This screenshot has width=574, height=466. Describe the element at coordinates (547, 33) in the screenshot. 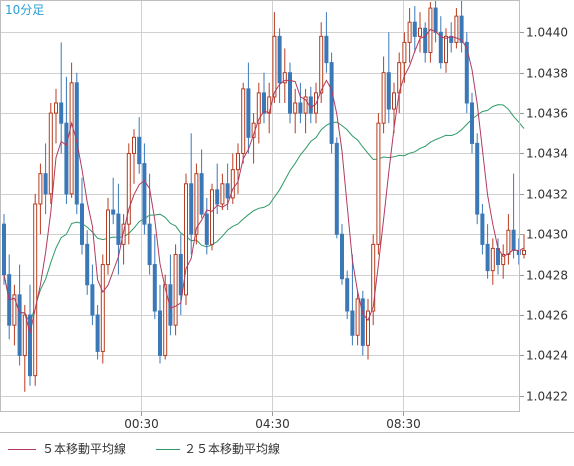

I see `y-tick-label: 1.0440` at that location.